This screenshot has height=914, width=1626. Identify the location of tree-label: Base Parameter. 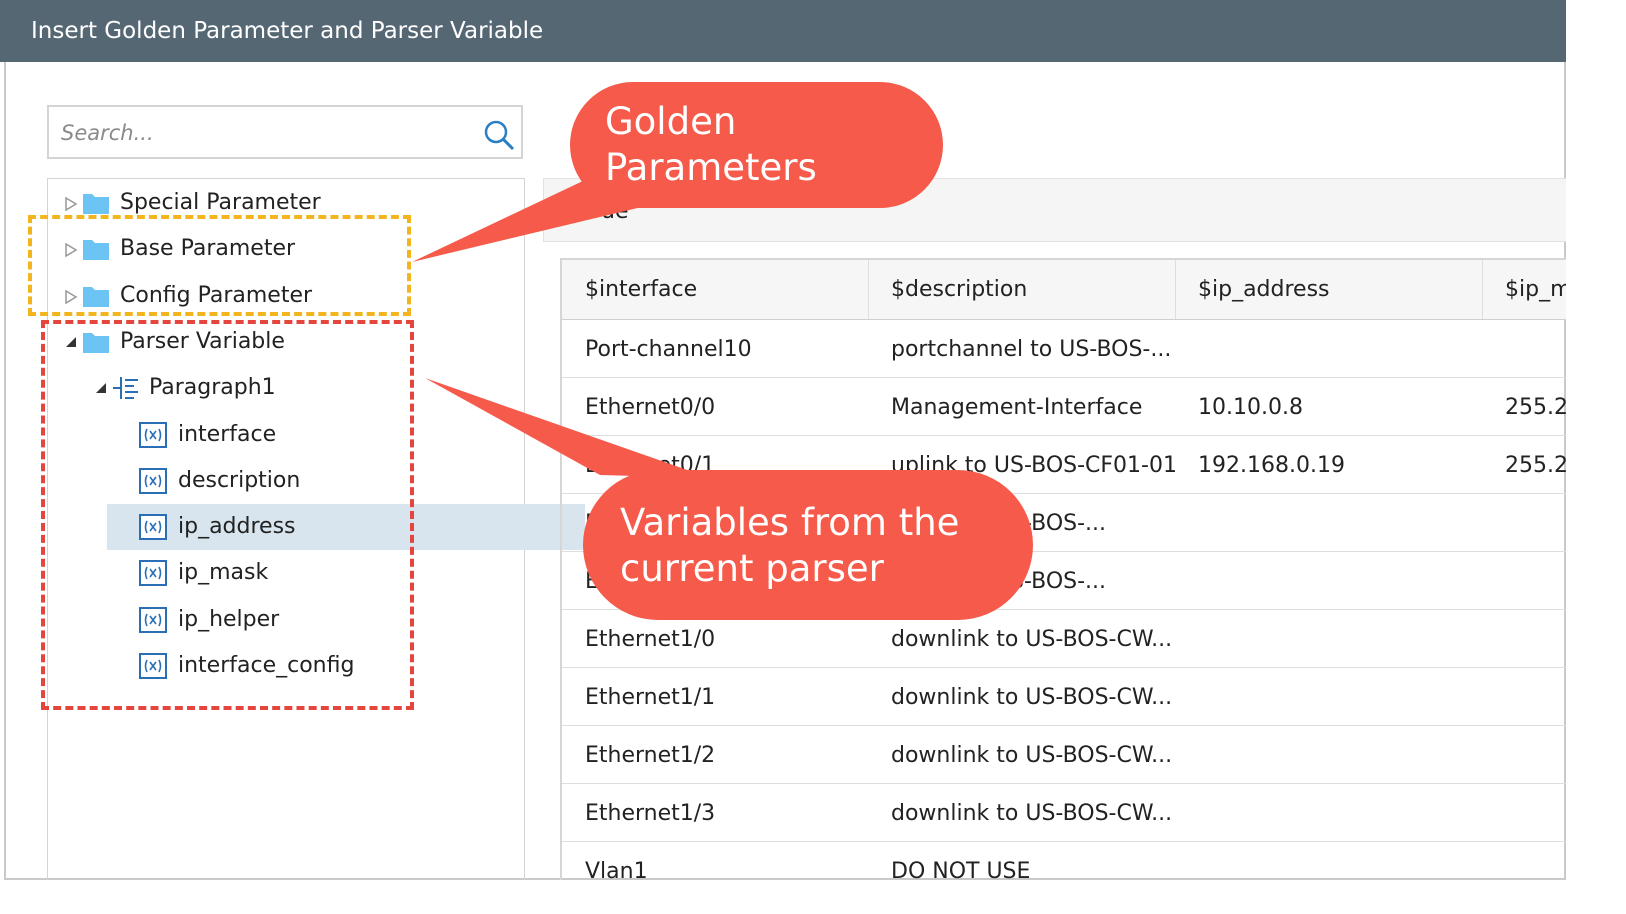
(208, 249).